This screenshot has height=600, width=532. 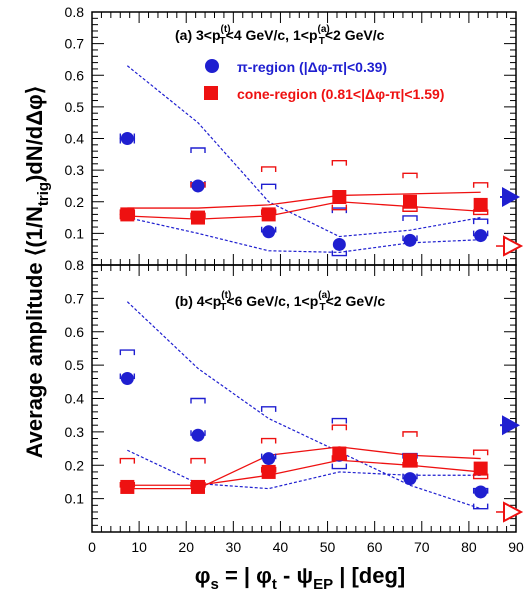 What do you see at coordinates (516, 547) in the screenshot?
I see `x-tick-label: 90` at bounding box center [516, 547].